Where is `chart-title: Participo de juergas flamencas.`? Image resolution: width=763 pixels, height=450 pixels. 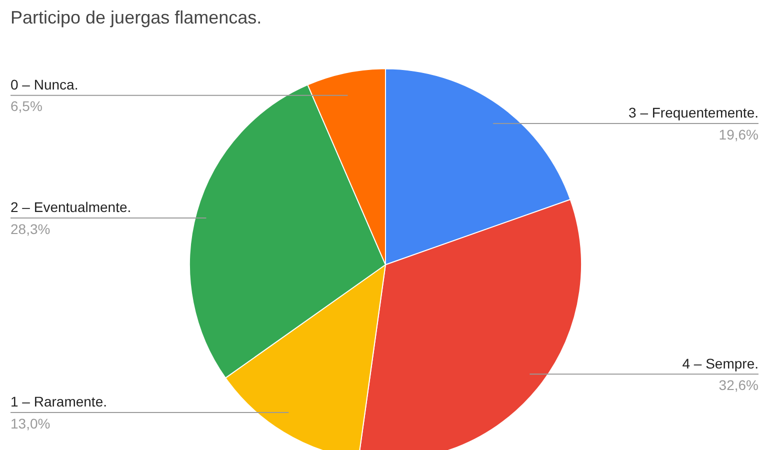
chart-title: Participo de juergas flamencas. is located at coordinates (136, 18).